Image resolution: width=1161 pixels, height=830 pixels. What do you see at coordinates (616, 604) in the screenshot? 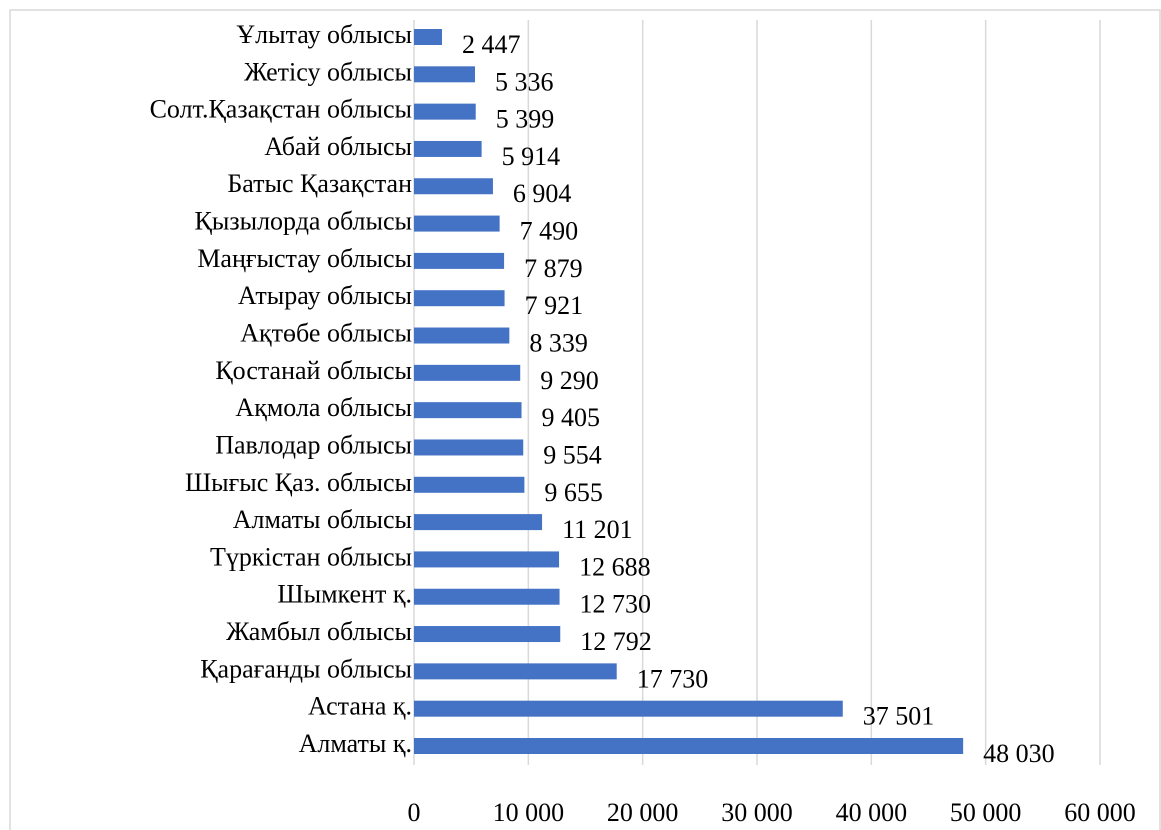
I see `value-label: 12 730` at bounding box center [616, 604].